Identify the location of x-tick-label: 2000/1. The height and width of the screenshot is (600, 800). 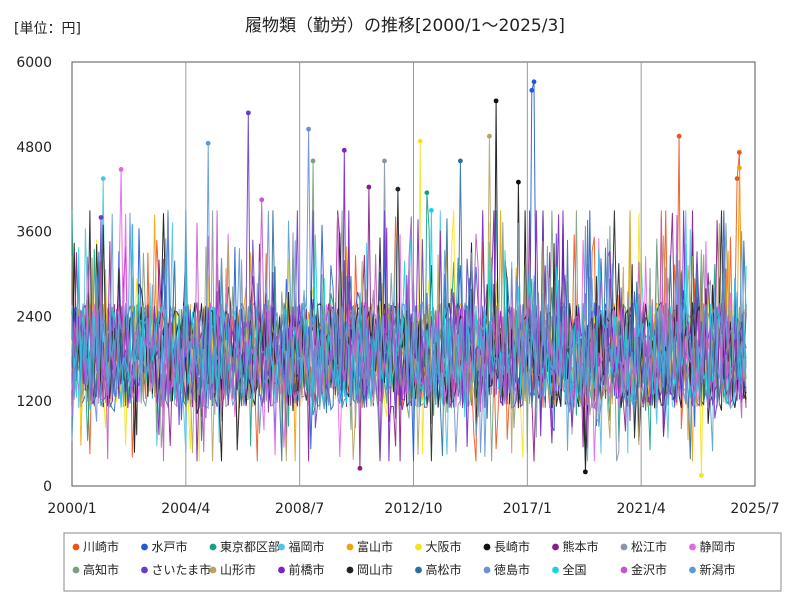
(71, 509).